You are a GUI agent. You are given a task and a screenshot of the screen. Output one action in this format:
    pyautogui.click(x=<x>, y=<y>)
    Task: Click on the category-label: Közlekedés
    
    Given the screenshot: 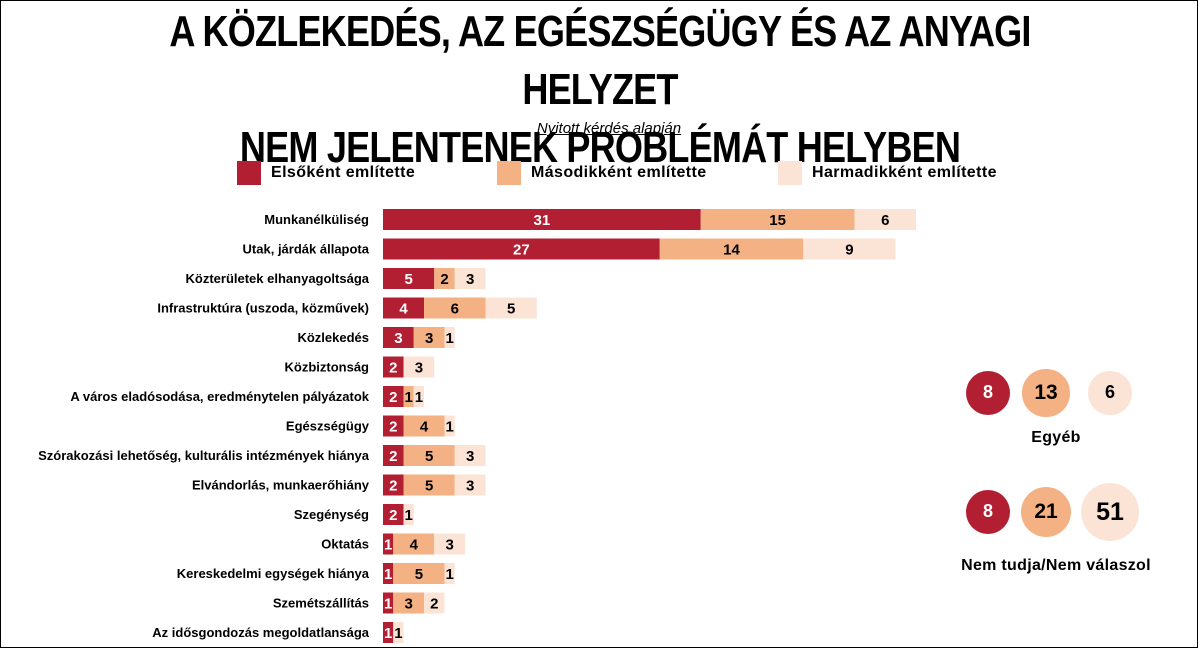 What is the action you would take?
    pyautogui.click(x=333, y=337)
    